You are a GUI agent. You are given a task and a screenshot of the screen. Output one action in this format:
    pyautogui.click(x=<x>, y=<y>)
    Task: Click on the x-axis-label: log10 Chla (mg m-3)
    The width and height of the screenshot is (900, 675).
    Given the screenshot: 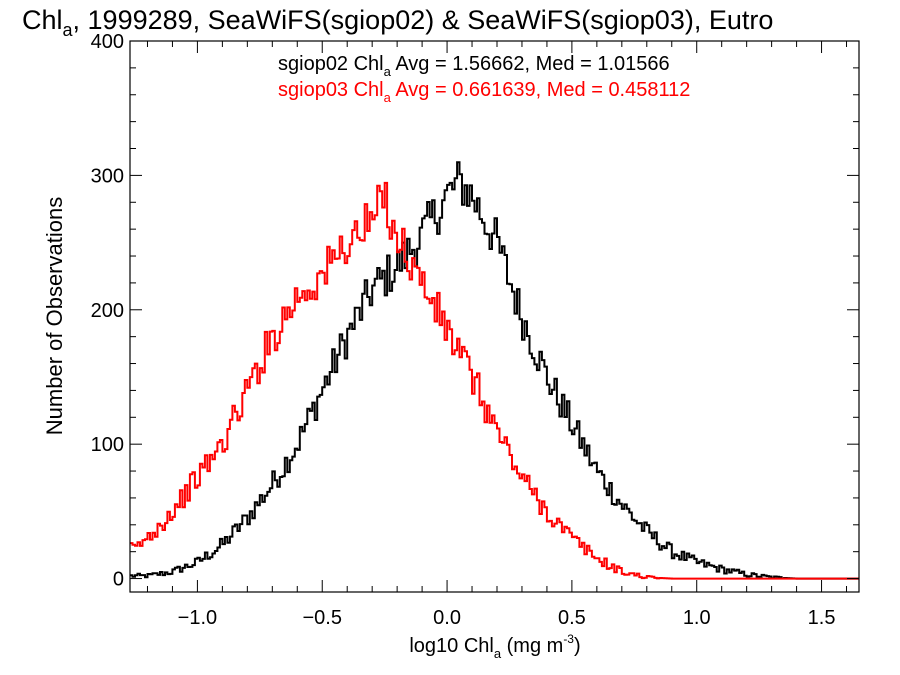 What is the action you would take?
    pyautogui.click(x=494, y=646)
    